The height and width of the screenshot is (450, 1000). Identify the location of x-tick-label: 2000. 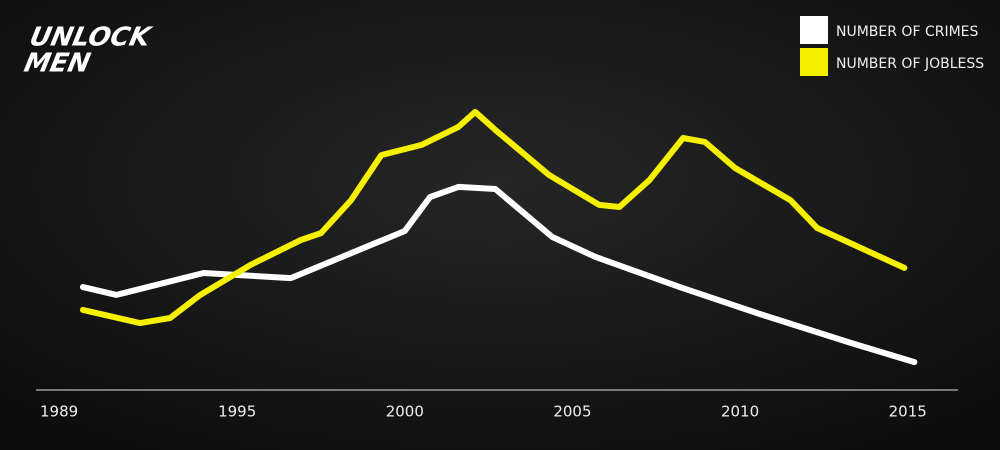
(405, 412).